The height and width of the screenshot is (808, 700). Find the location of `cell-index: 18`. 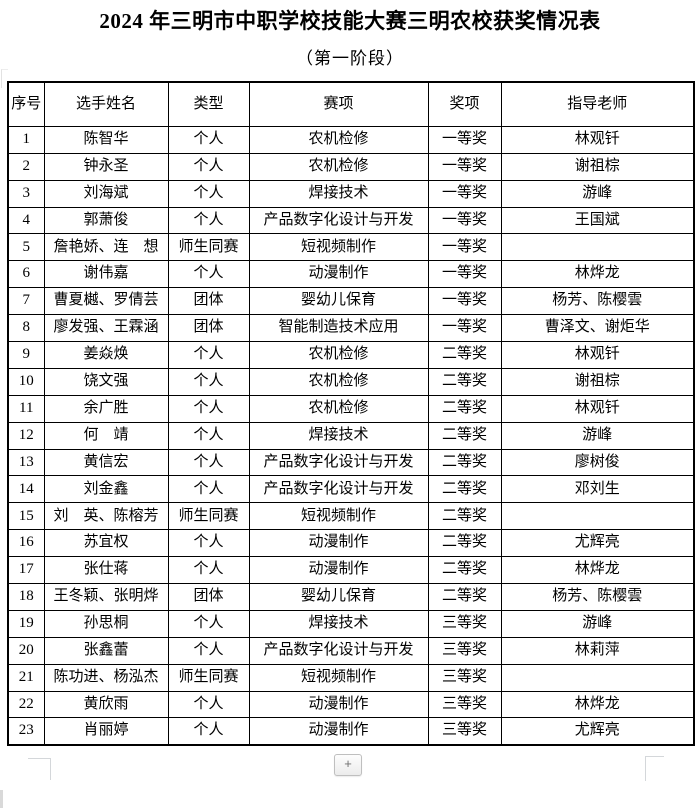

cell-index: 18 is located at coordinates (26, 596).